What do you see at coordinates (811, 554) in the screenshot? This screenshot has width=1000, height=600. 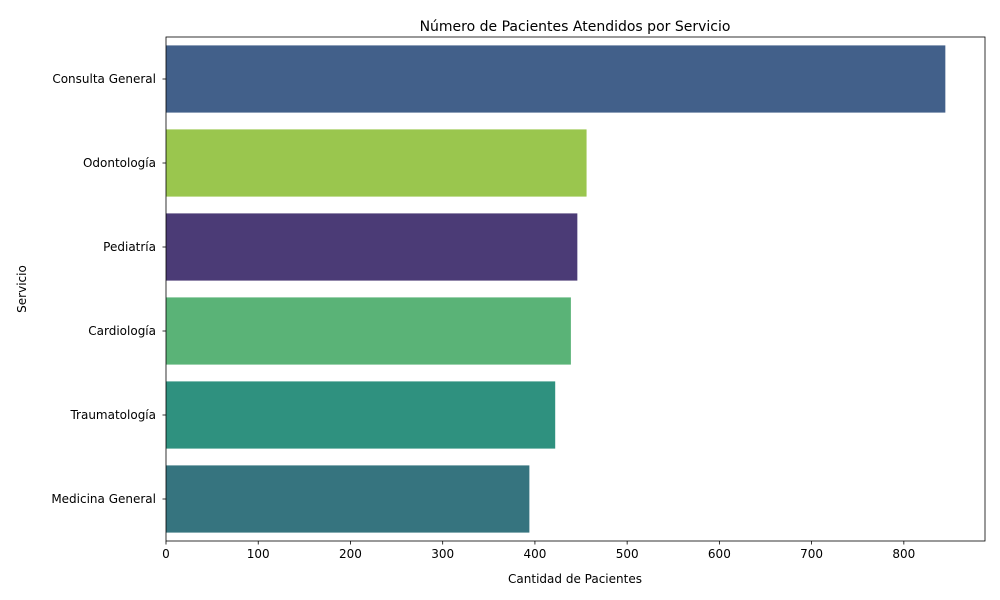 I see `x-tick-label: 700` at bounding box center [811, 554].